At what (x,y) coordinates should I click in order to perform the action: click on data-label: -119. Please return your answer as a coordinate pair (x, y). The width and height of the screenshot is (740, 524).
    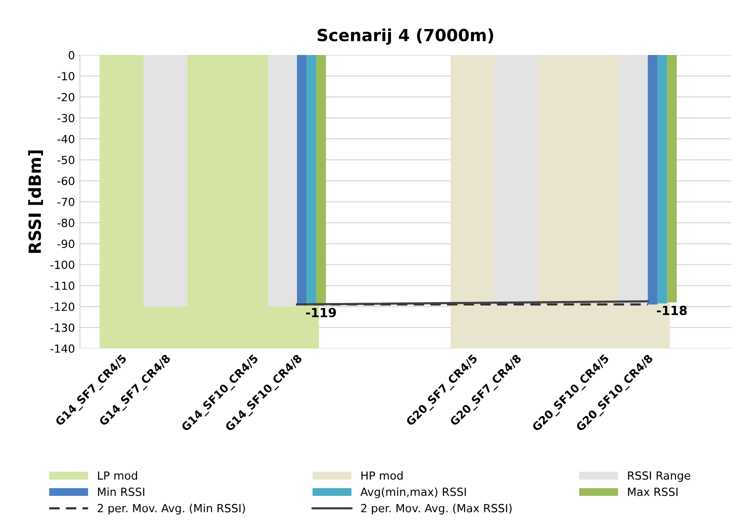
    Looking at the image, I should click on (321, 313).